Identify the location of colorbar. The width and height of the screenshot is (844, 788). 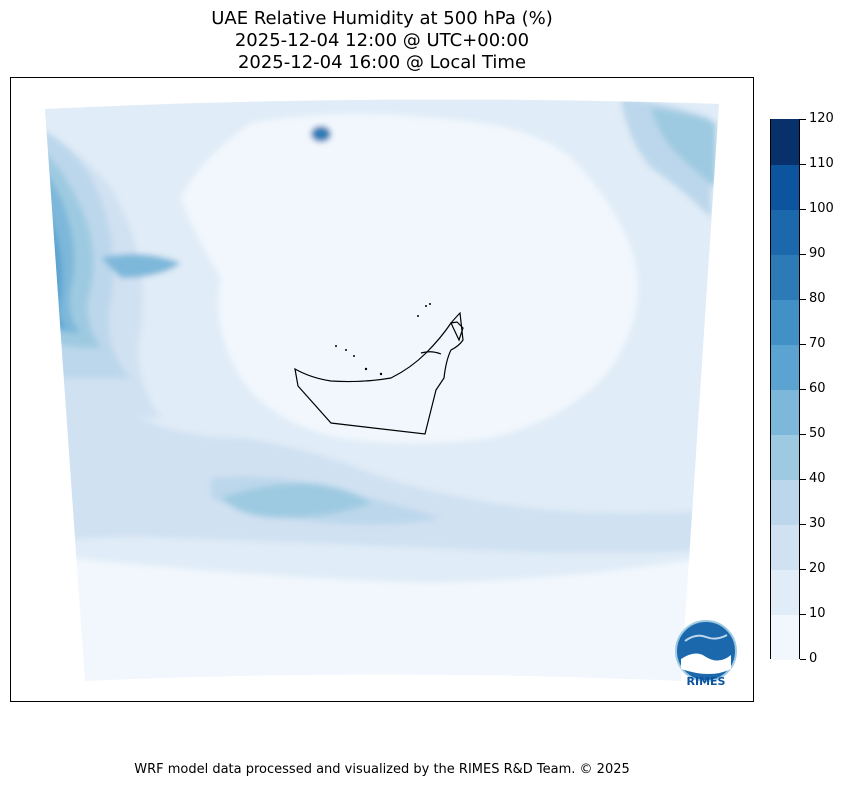
(785, 389).